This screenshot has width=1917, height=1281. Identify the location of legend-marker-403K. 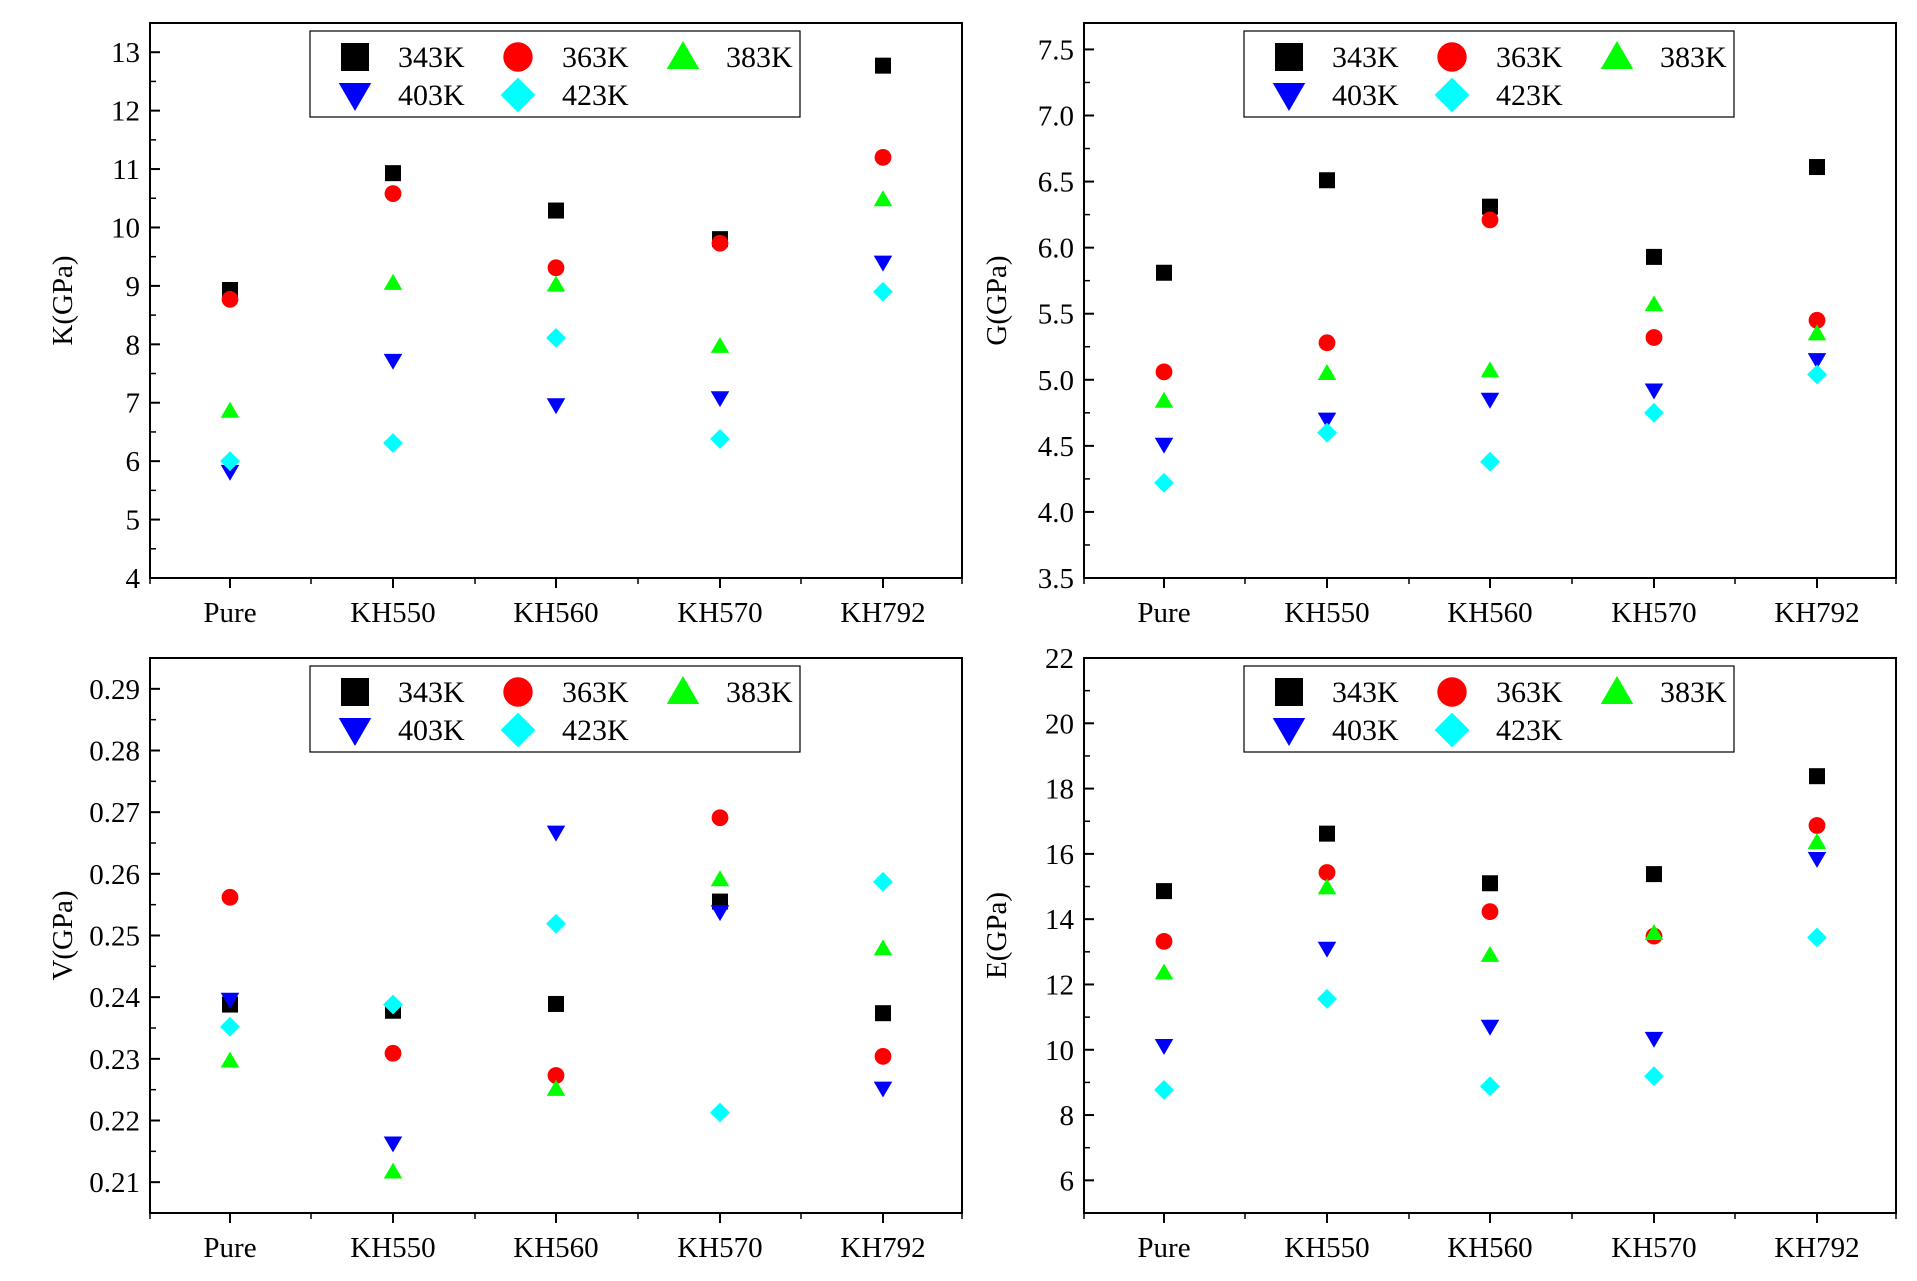
(355, 732).